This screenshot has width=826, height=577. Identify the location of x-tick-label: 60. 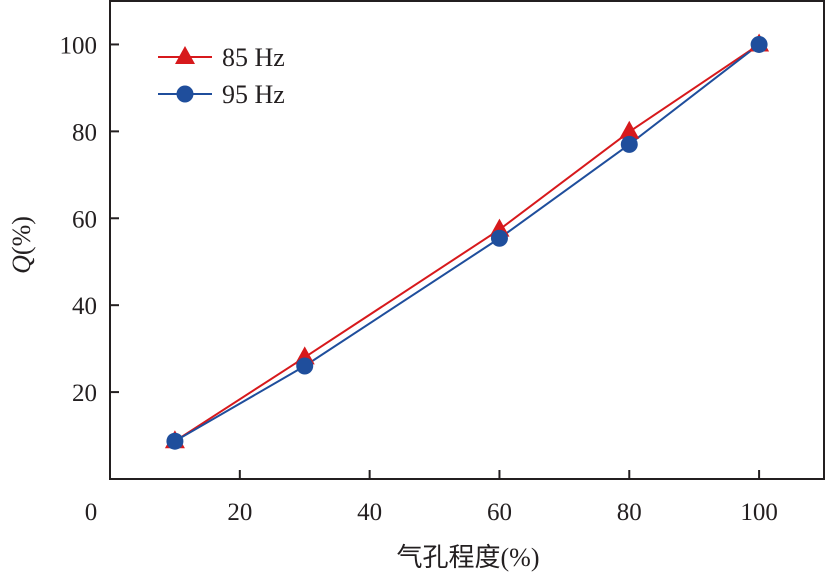
(499, 512).